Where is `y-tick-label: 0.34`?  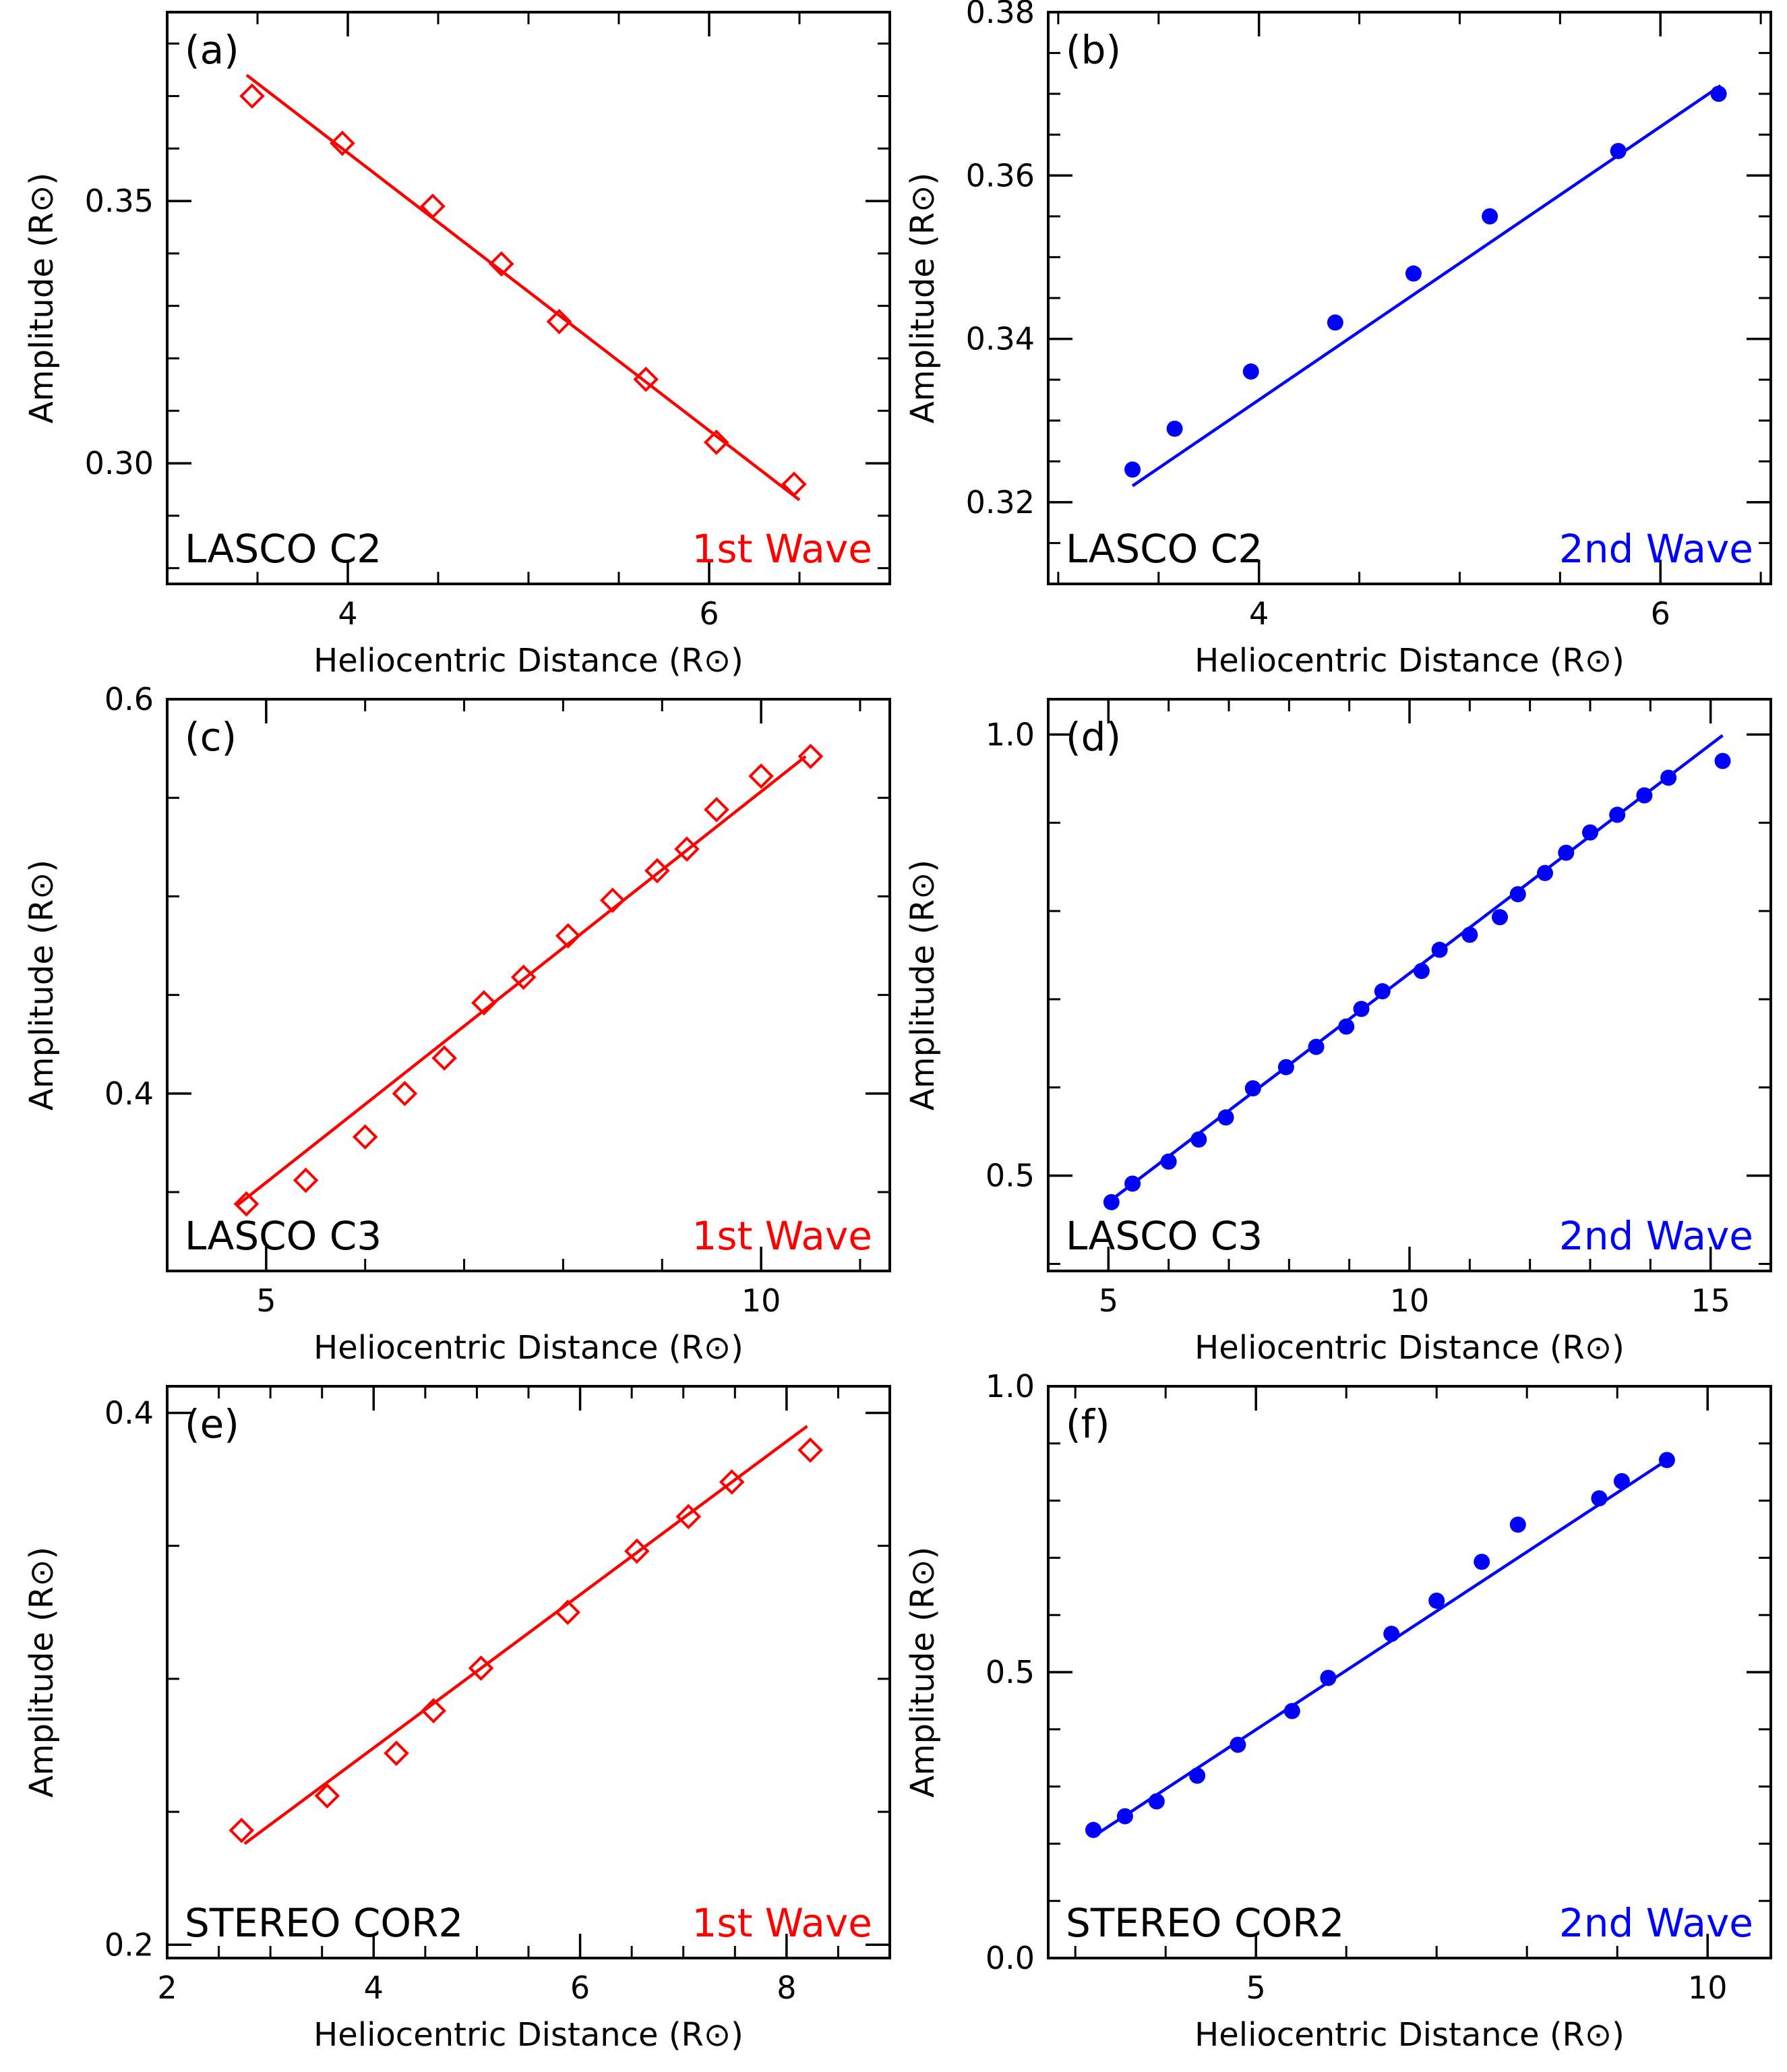 y-tick-label: 0.34 is located at coordinates (1000, 339).